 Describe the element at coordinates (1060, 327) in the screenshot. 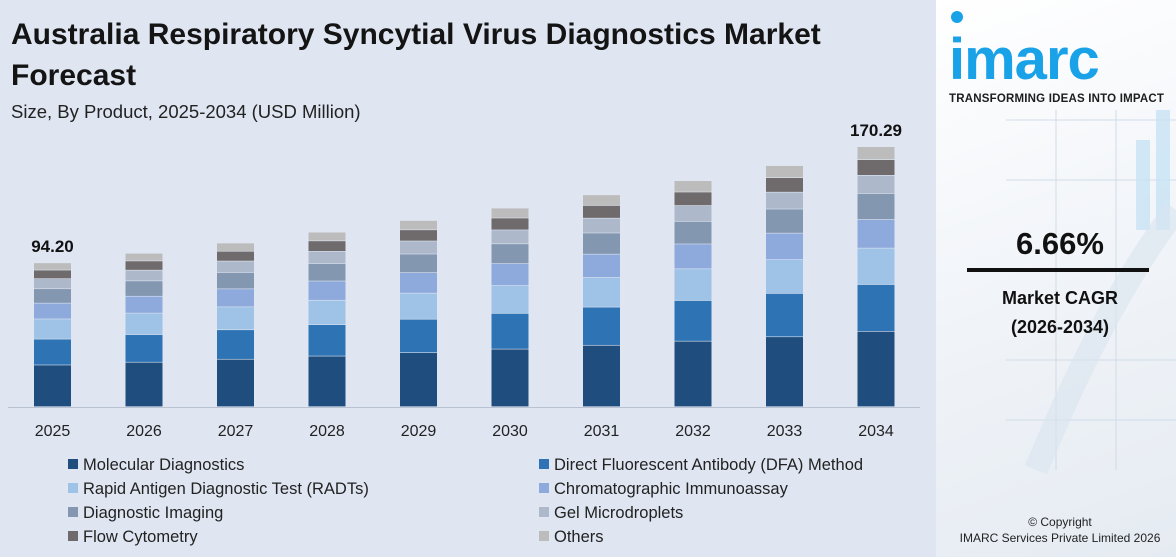

I see `cagr-label-line2: (2026-2034)` at that location.